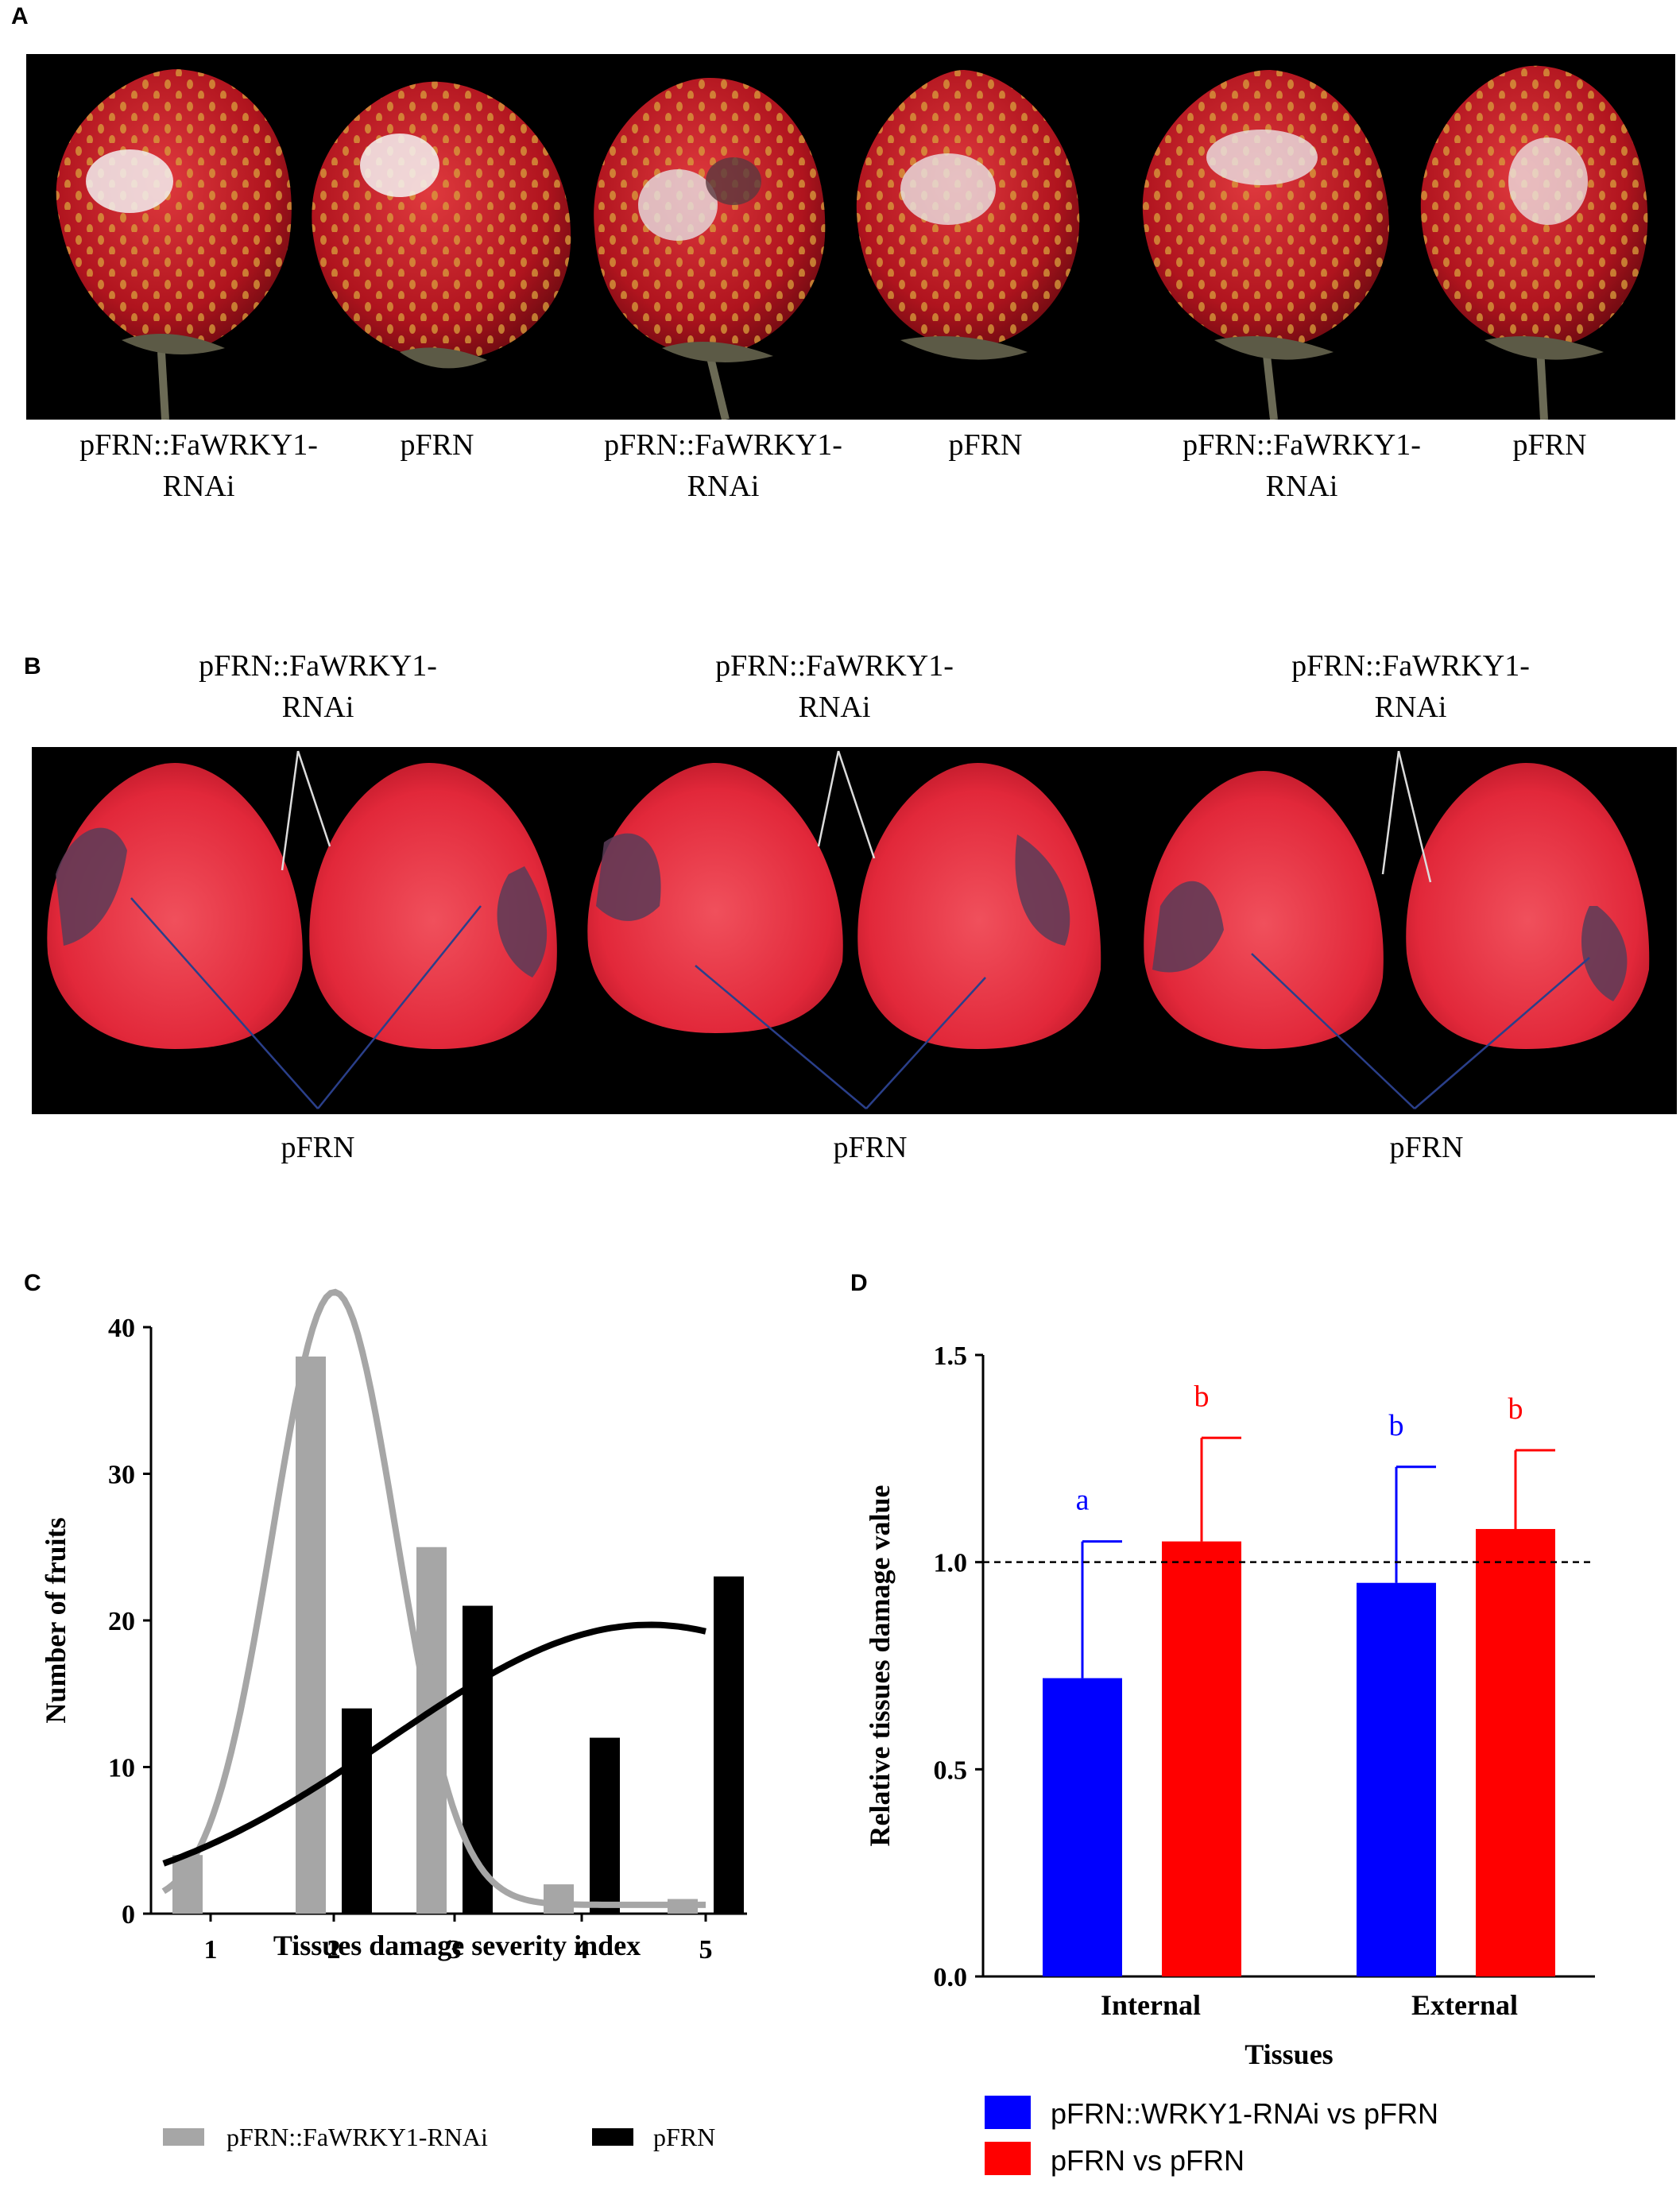  I want to click on x-tick-label: 3, so click(455, 1950).